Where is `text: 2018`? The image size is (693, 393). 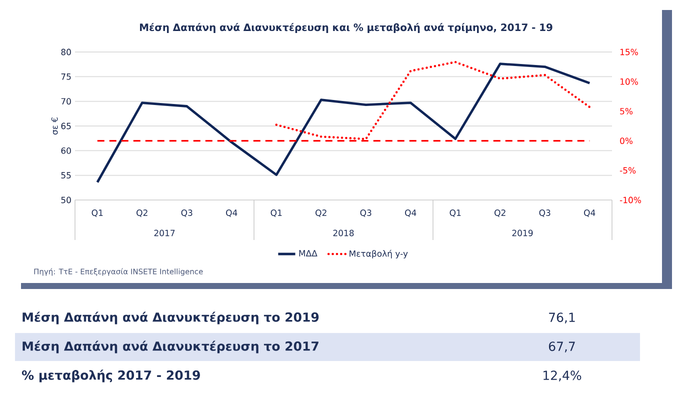
text: 2018 is located at coordinates (343, 233).